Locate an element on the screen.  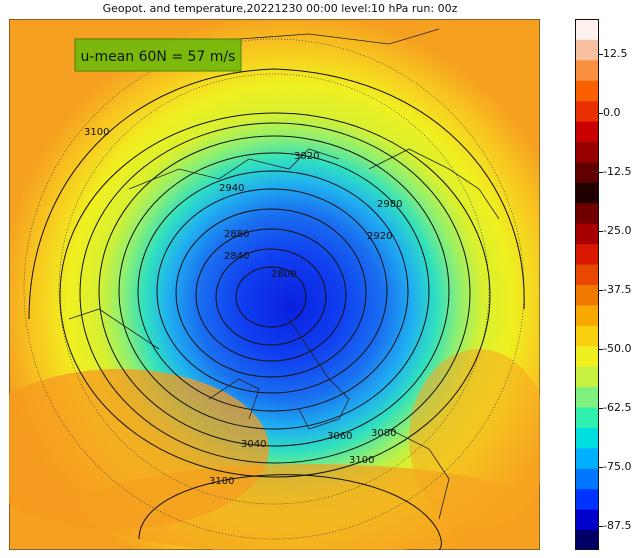
colorbar-tick-label: -12.5 is located at coordinates (617, 172).